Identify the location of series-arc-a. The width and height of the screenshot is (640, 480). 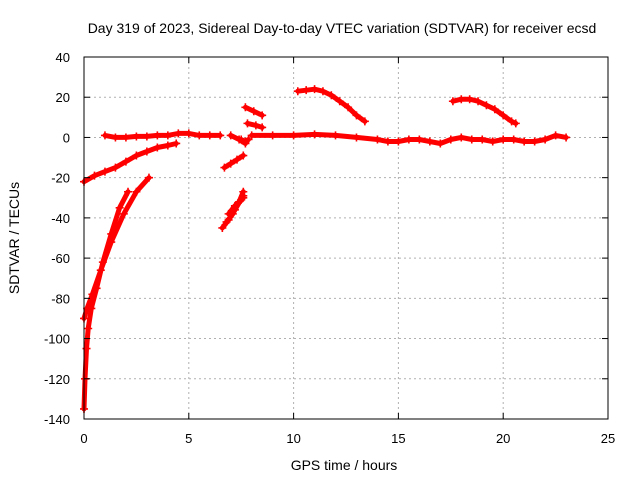
(106, 300).